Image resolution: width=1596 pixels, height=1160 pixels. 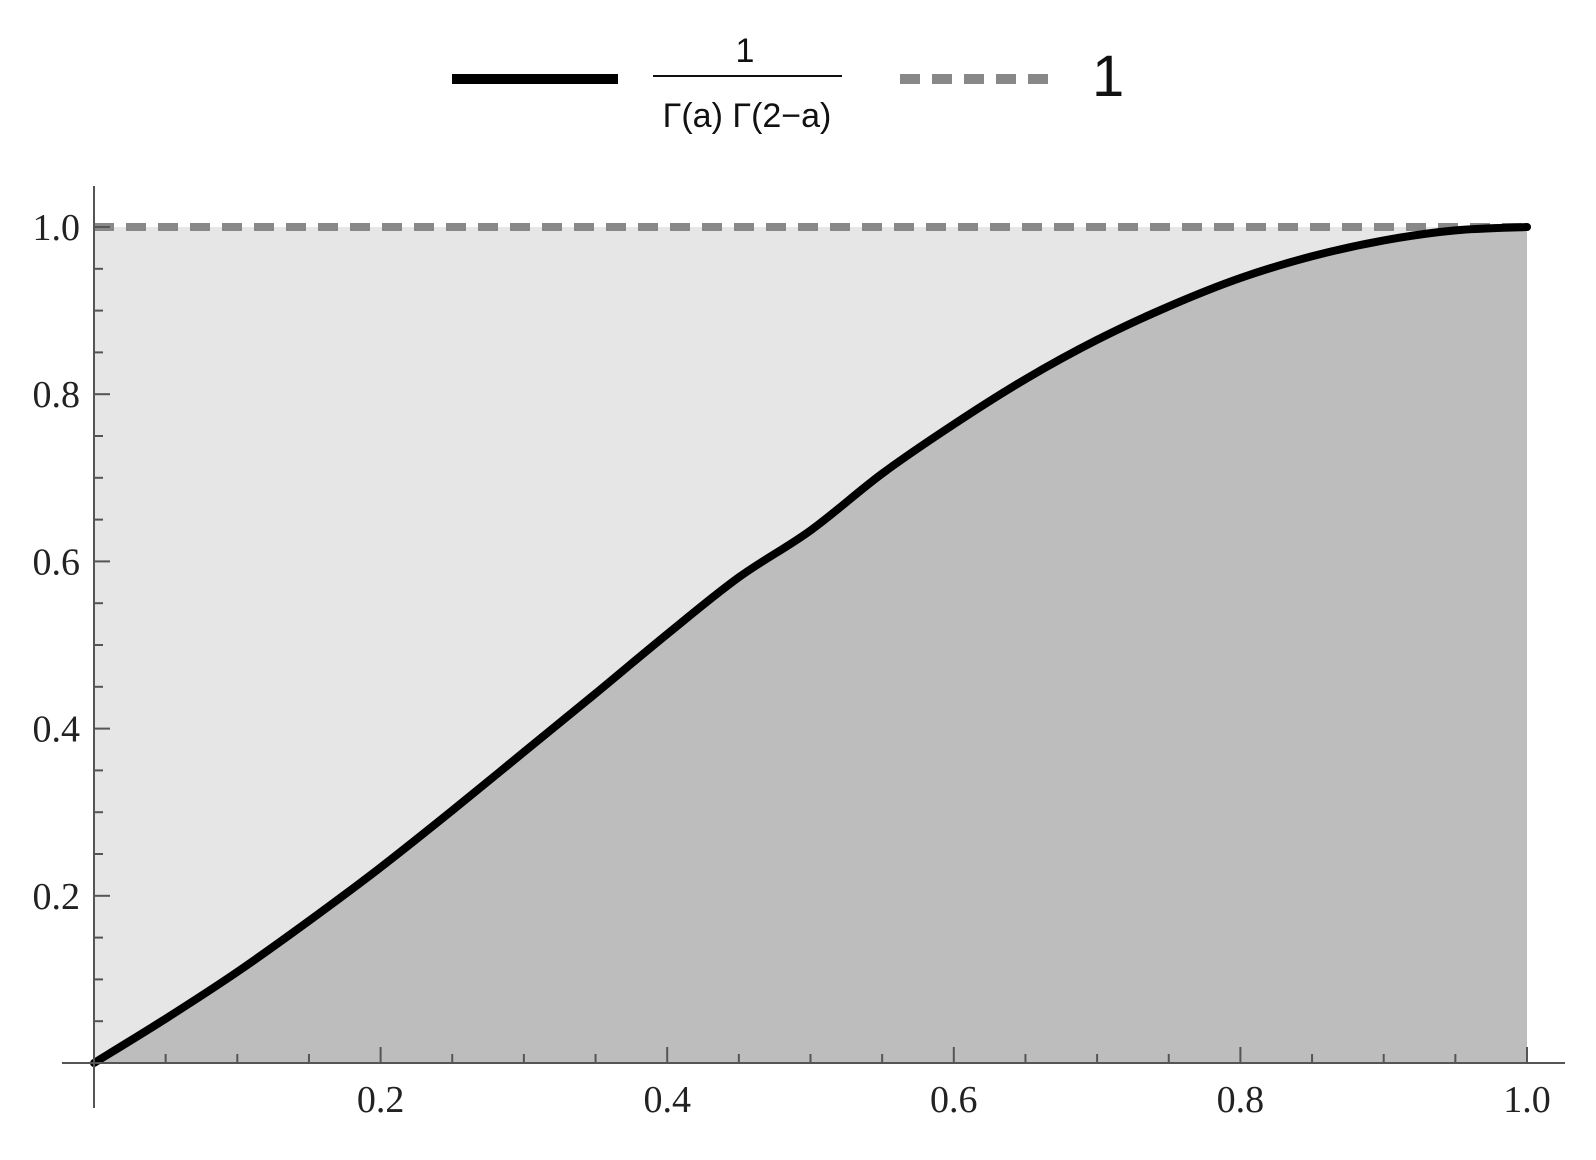 I want to click on x-tick-label: 0.8, so click(x=1241, y=1100).